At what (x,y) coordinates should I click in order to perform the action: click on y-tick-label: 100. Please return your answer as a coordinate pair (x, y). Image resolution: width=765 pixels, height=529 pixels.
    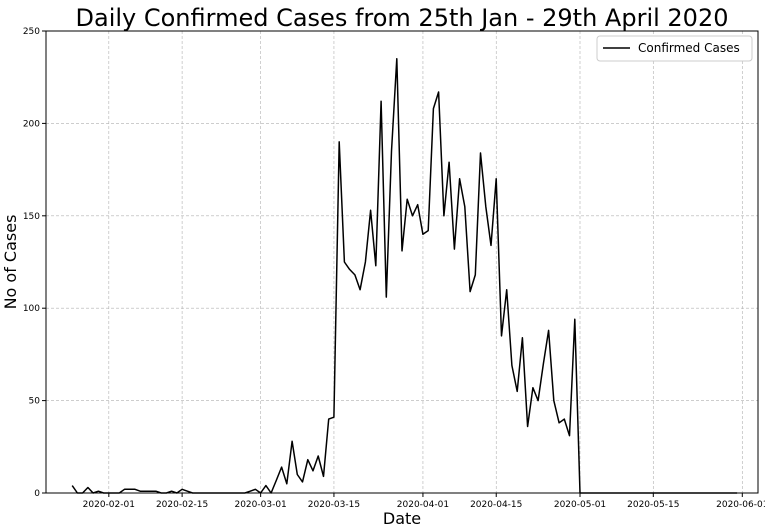
    Looking at the image, I should click on (31, 309).